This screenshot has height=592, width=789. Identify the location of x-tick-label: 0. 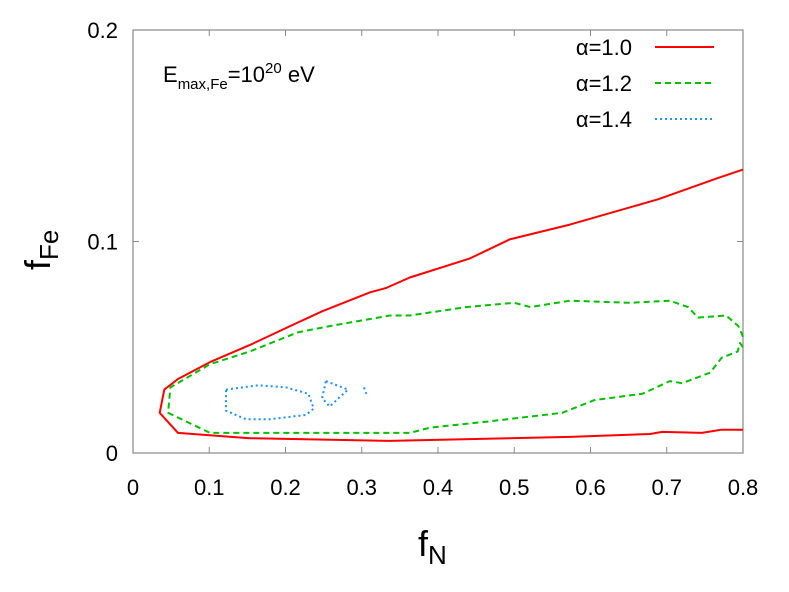
(133, 487).